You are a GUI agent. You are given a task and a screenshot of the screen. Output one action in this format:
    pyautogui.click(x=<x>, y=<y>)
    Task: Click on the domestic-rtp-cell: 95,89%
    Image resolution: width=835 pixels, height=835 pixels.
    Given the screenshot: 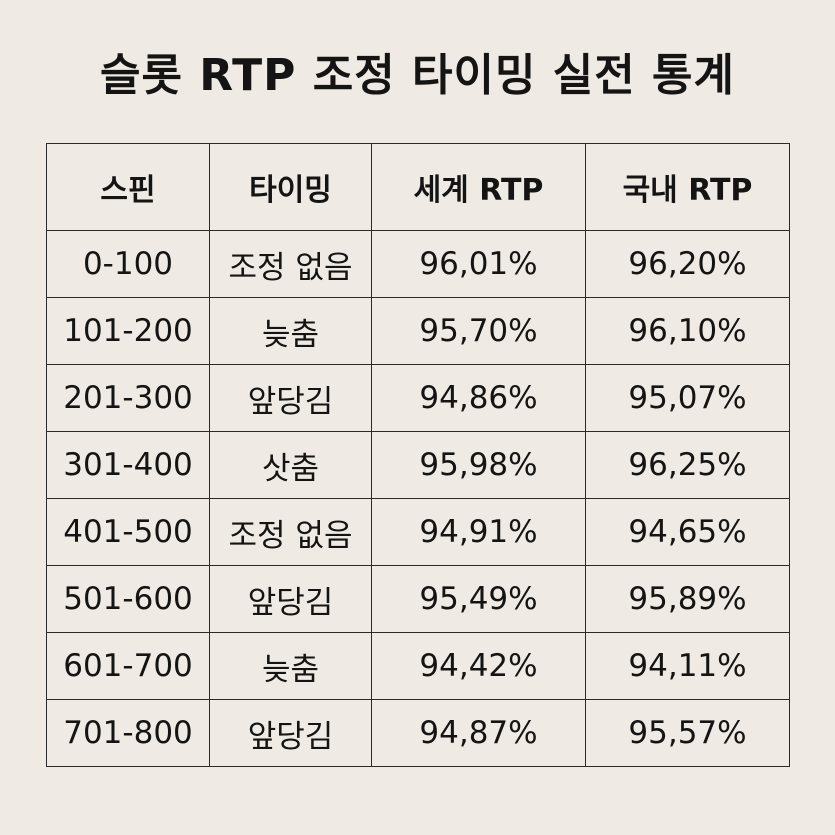 What is the action you would take?
    pyautogui.click(x=687, y=599)
    